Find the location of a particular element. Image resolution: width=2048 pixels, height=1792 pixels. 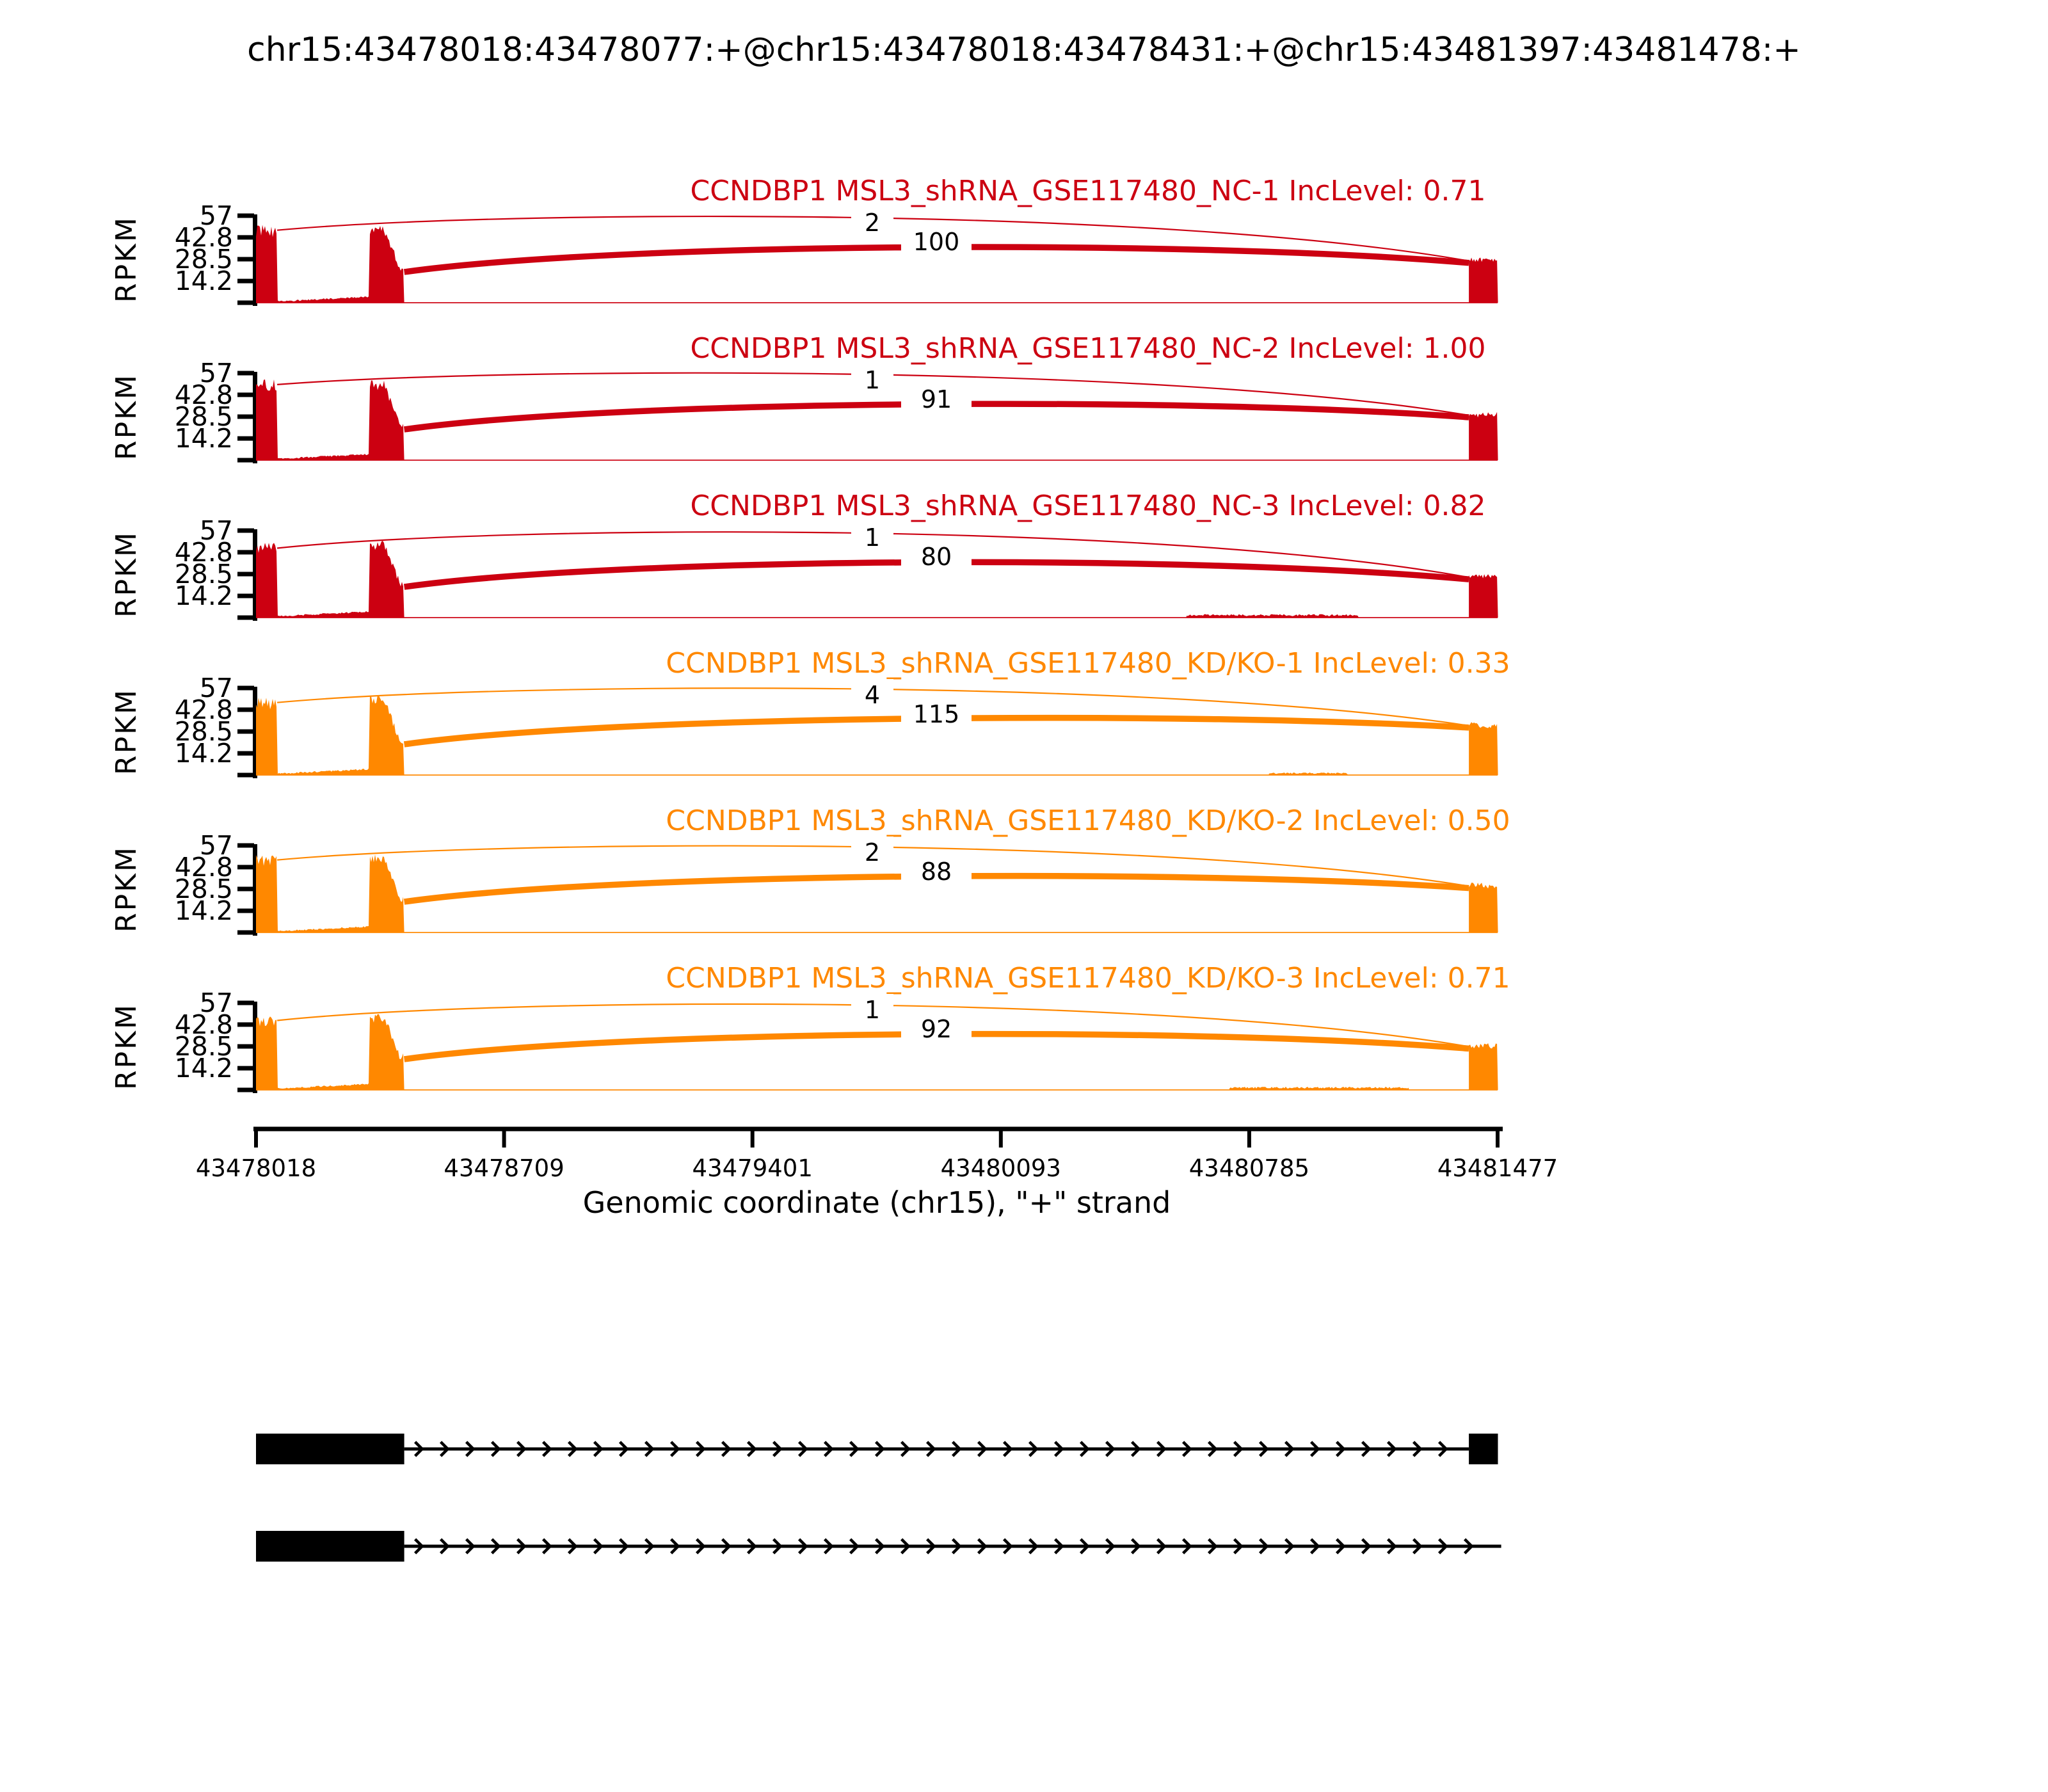

junction-count-label: 80 is located at coordinates (936, 557).